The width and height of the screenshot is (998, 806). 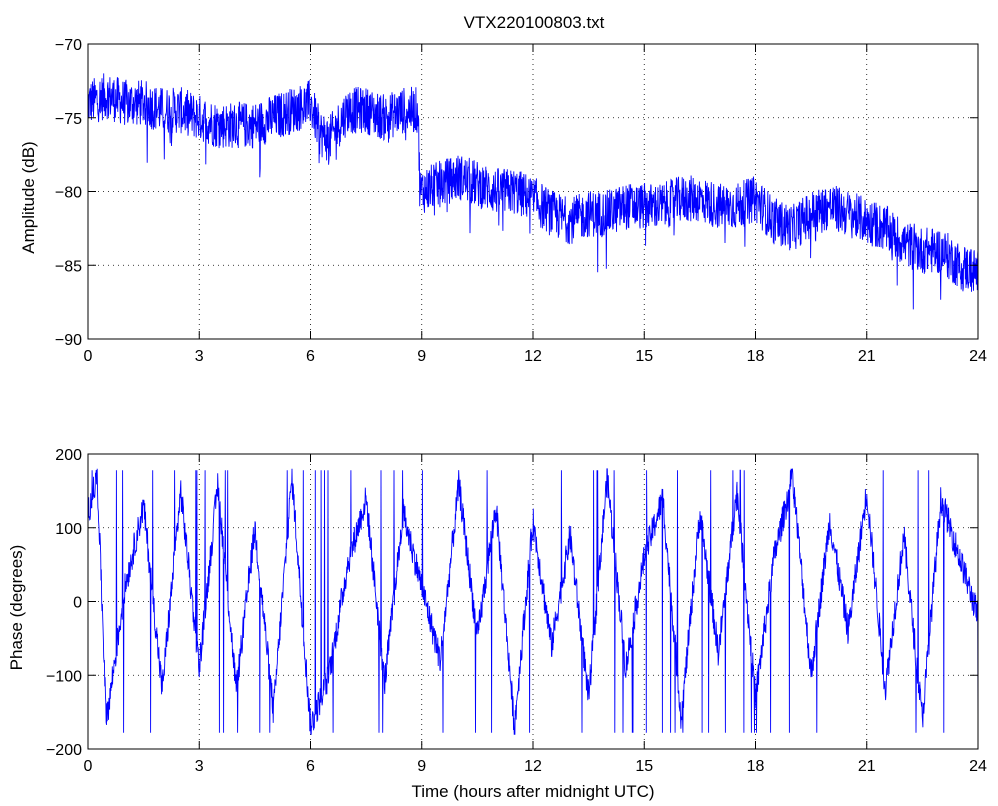 What do you see at coordinates (68, 340) in the screenshot?
I see `y-tick-label: −90` at bounding box center [68, 340].